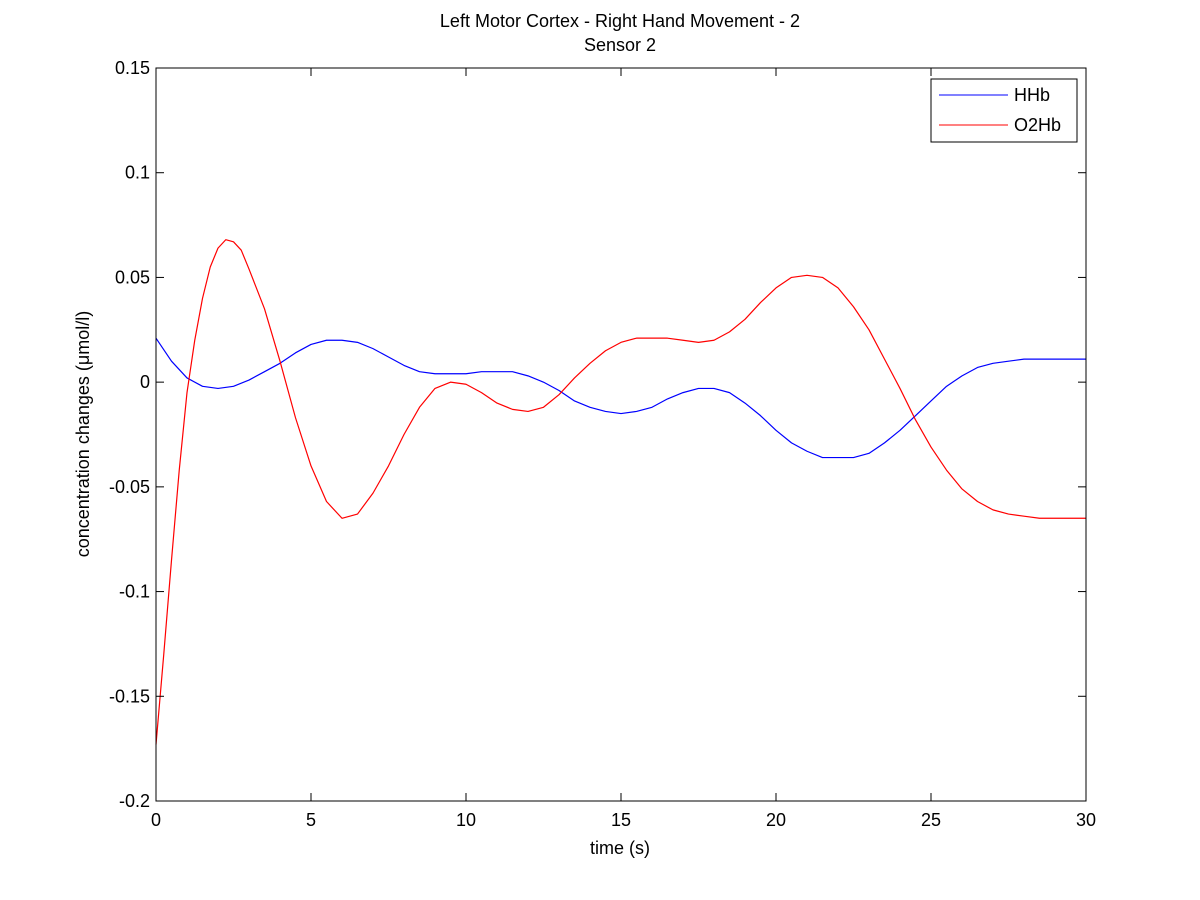 Image resolution: width=1200 pixels, height=900 pixels. I want to click on y-tick-label: -0.15, so click(129, 696).